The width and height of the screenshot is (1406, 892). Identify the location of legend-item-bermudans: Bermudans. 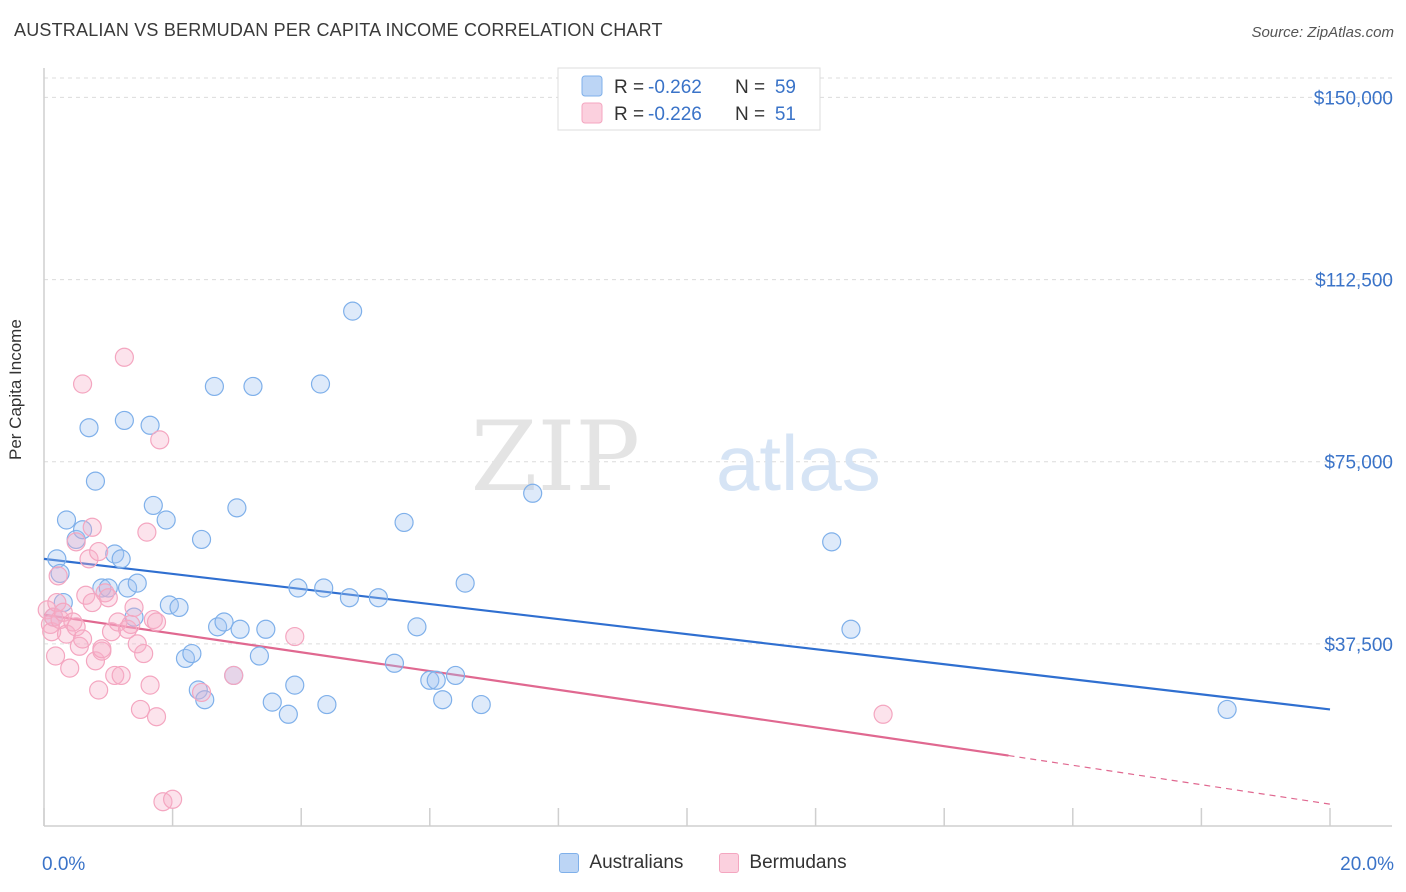
(783, 863).